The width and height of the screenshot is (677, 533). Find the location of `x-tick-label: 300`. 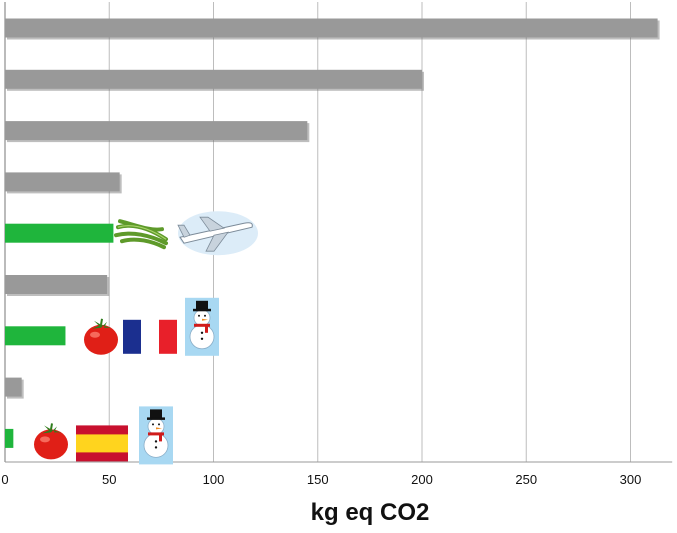

x-tick-label: 300 is located at coordinates (631, 479).